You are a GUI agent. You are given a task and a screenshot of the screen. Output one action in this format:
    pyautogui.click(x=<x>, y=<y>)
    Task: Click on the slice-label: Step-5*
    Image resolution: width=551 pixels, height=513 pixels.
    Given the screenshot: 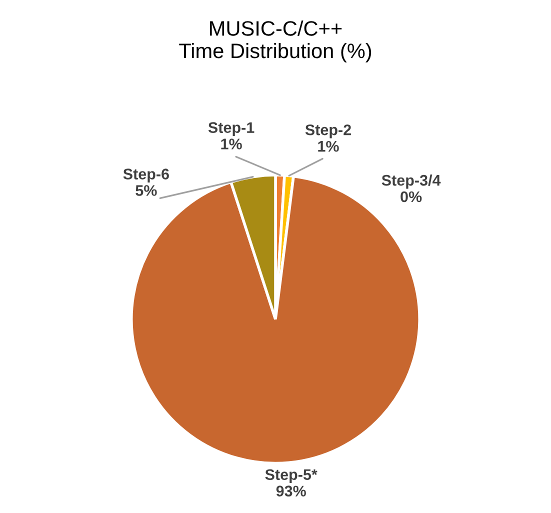 What is the action you would take?
    pyautogui.click(x=291, y=476)
    